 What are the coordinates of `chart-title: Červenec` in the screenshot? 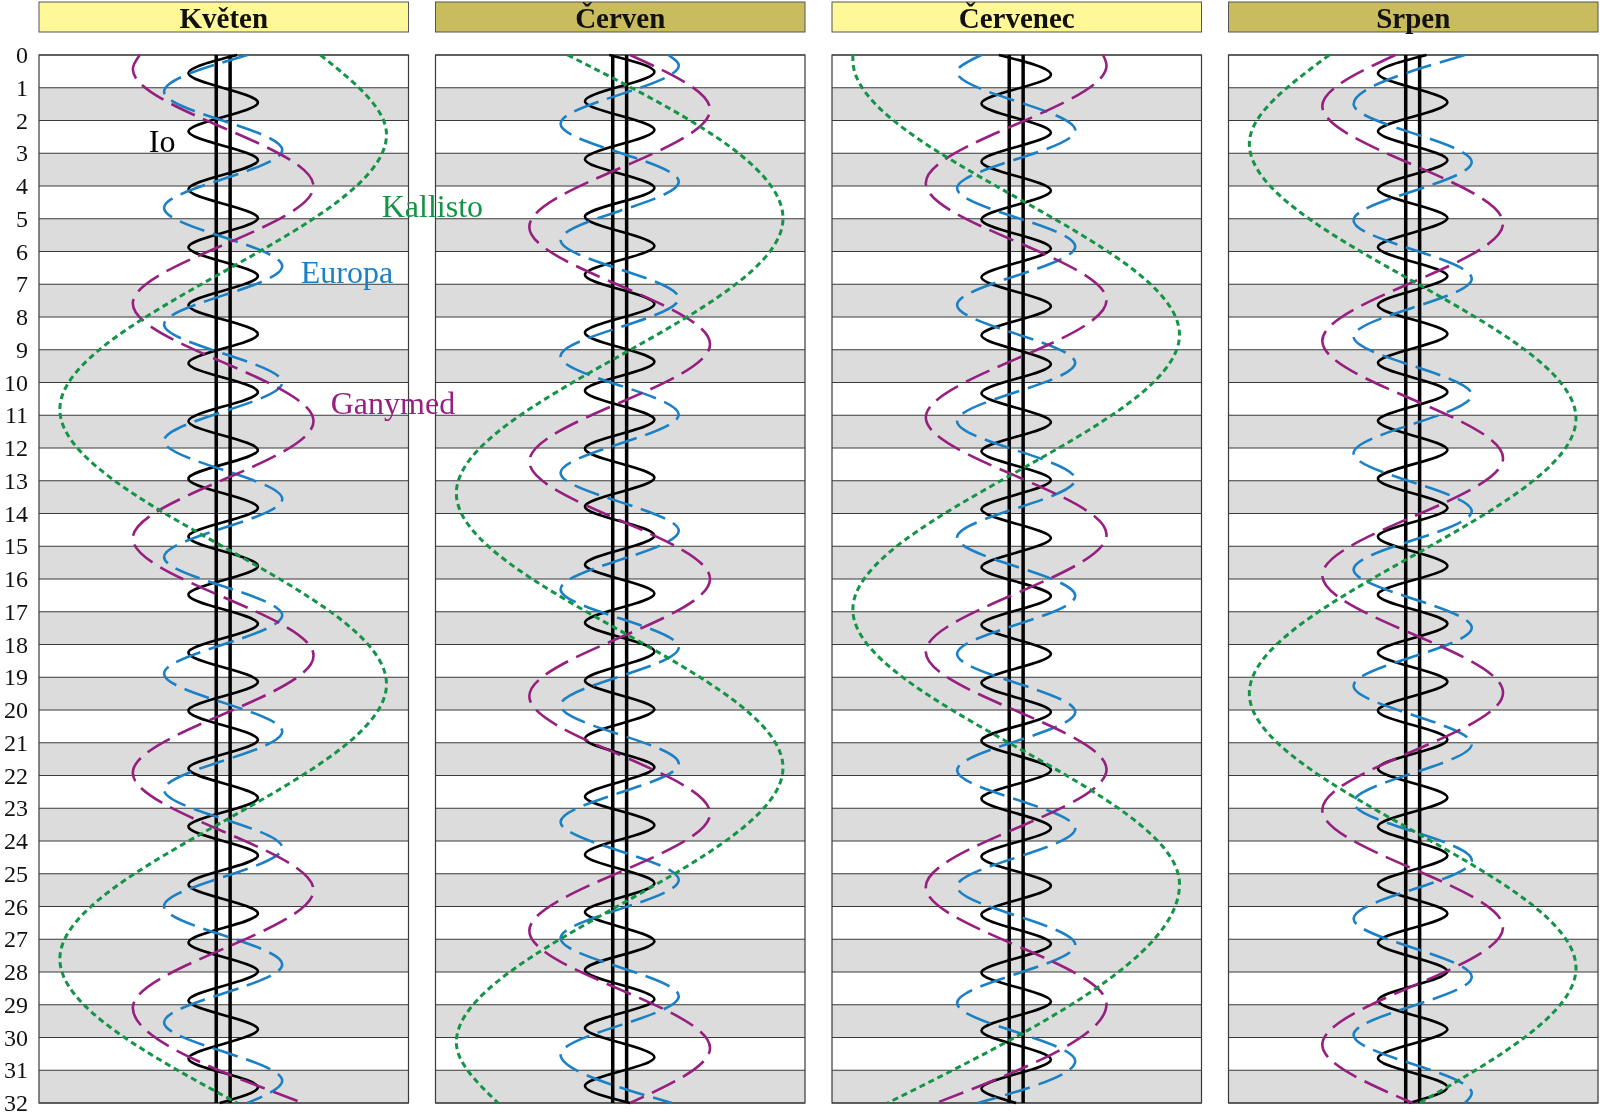 It's located at (1016, 18).